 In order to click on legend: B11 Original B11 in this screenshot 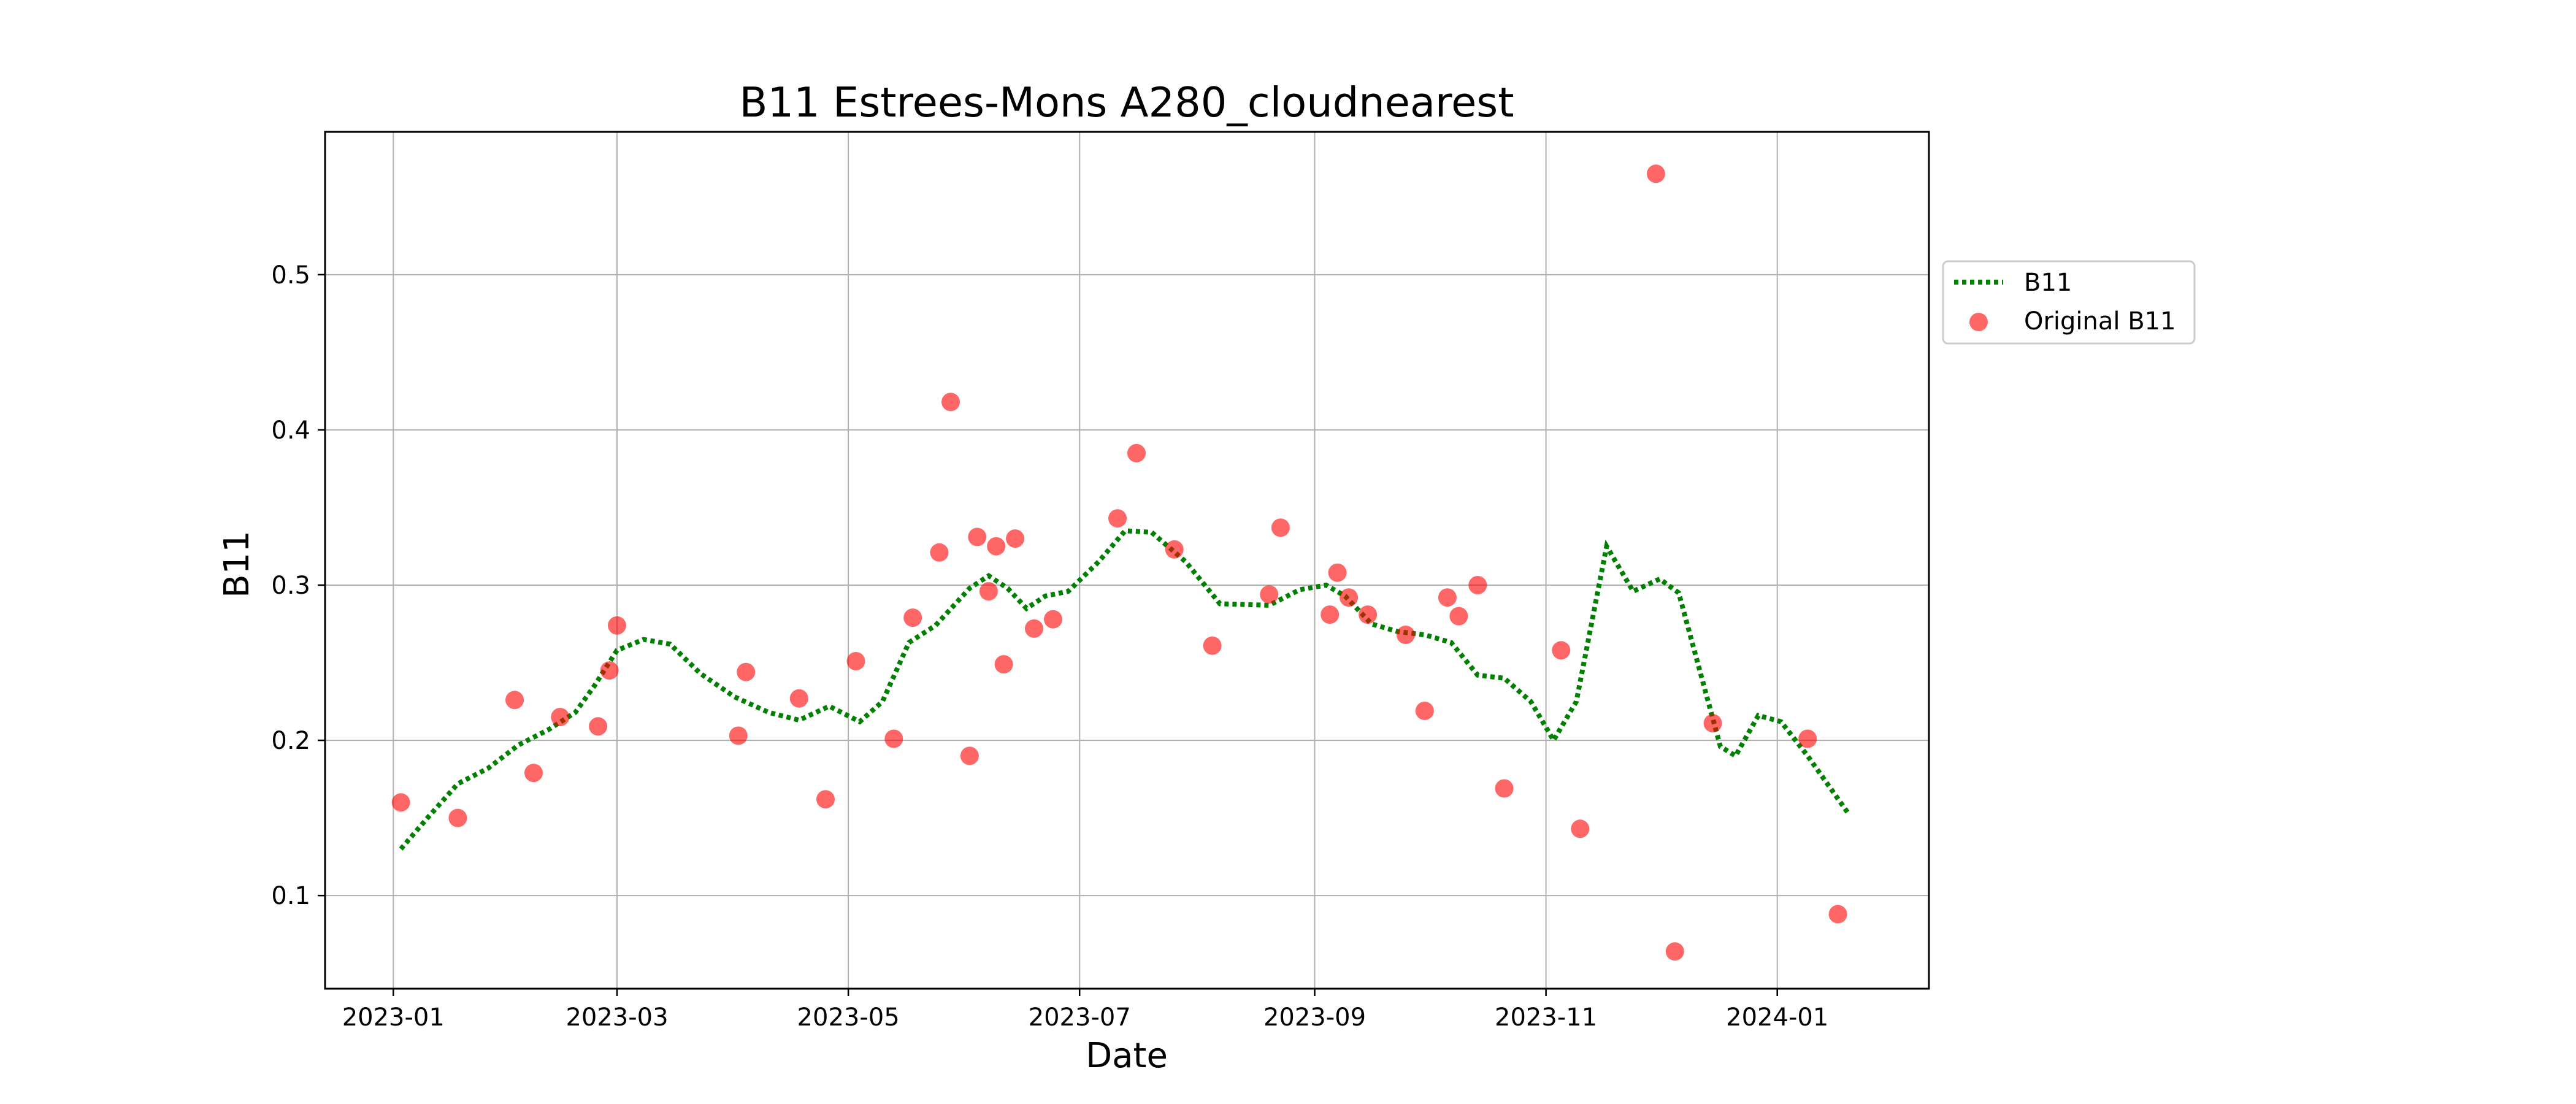, I will do `click(2069, 302)`.